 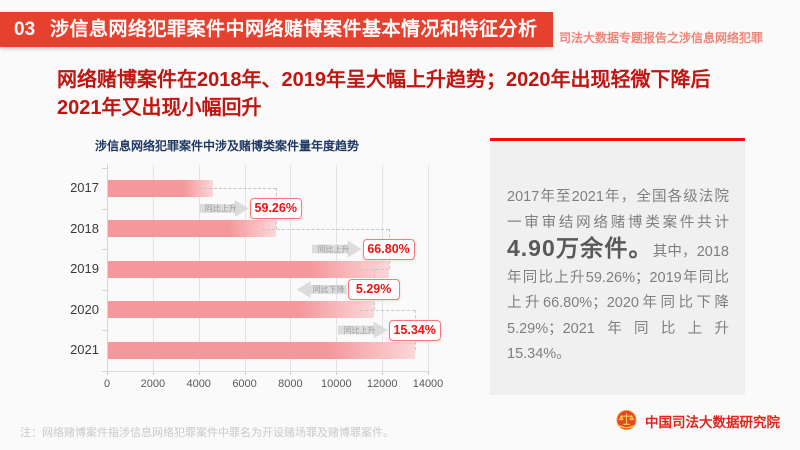 I want to click on x-axis-label: 6000, so click(x=244, y=383).